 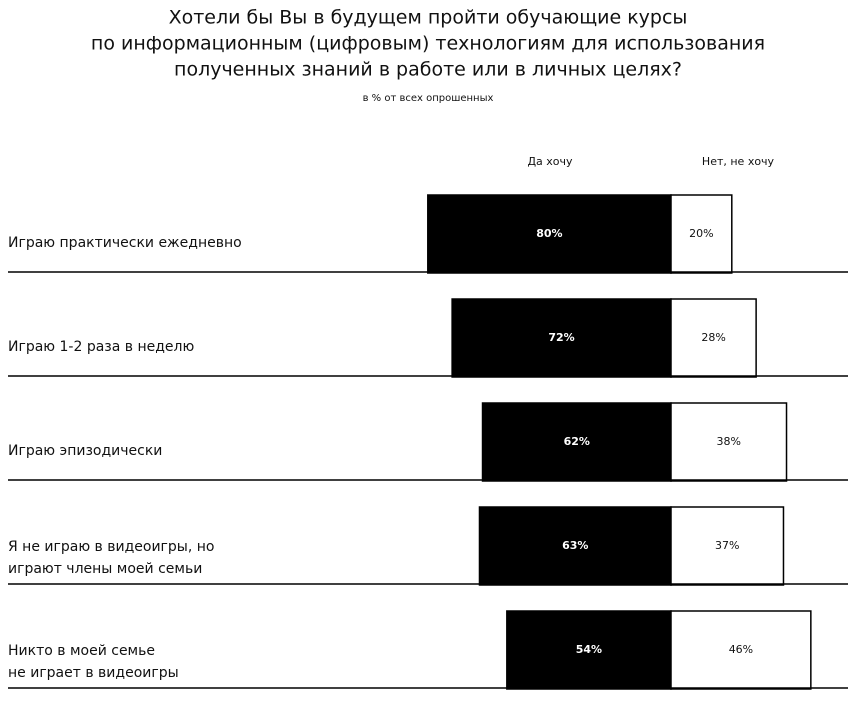 I want to click on legend-entry: Да хочу, so click(x=550, y=161).